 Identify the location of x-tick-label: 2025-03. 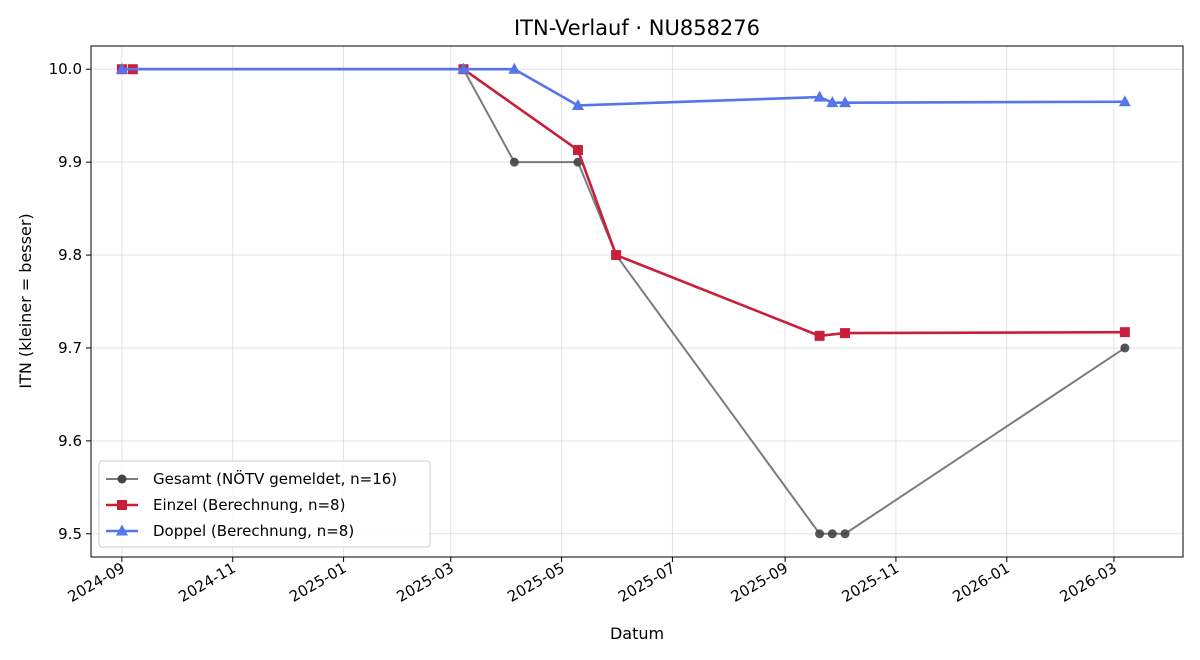
(424, 582).